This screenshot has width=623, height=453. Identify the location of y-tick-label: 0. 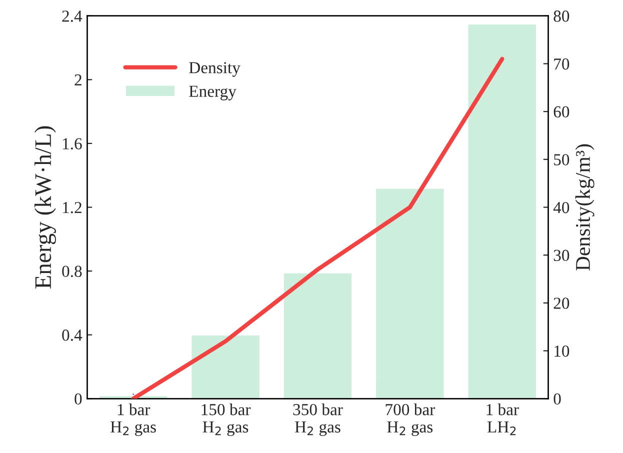
(78, 399).